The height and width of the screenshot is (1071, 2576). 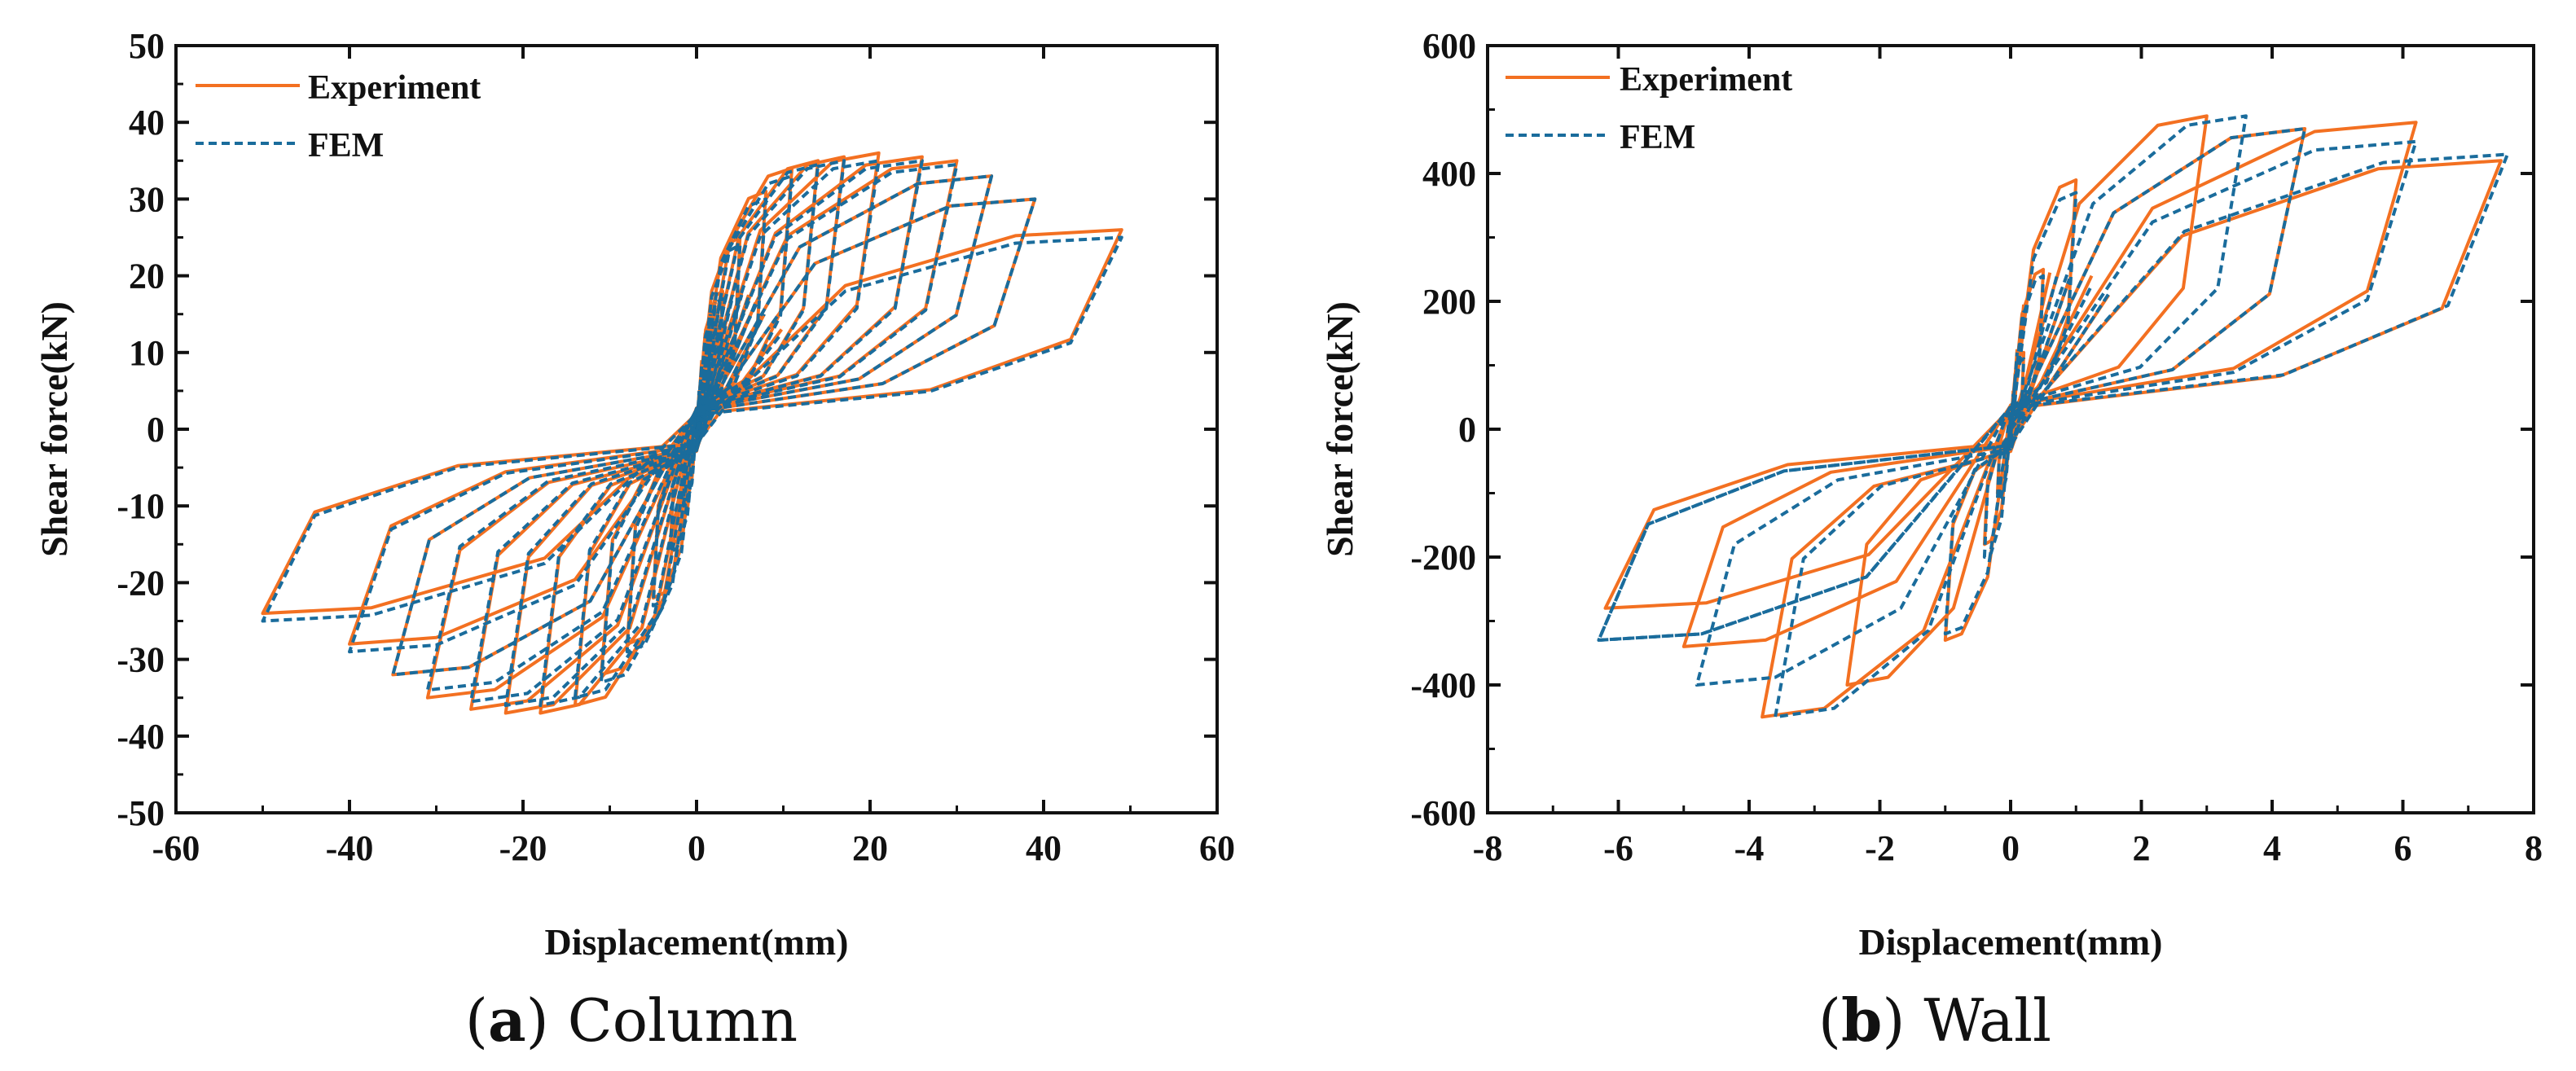 I want to click on y-tick-label-column: -50, so click(x=140, y=813).